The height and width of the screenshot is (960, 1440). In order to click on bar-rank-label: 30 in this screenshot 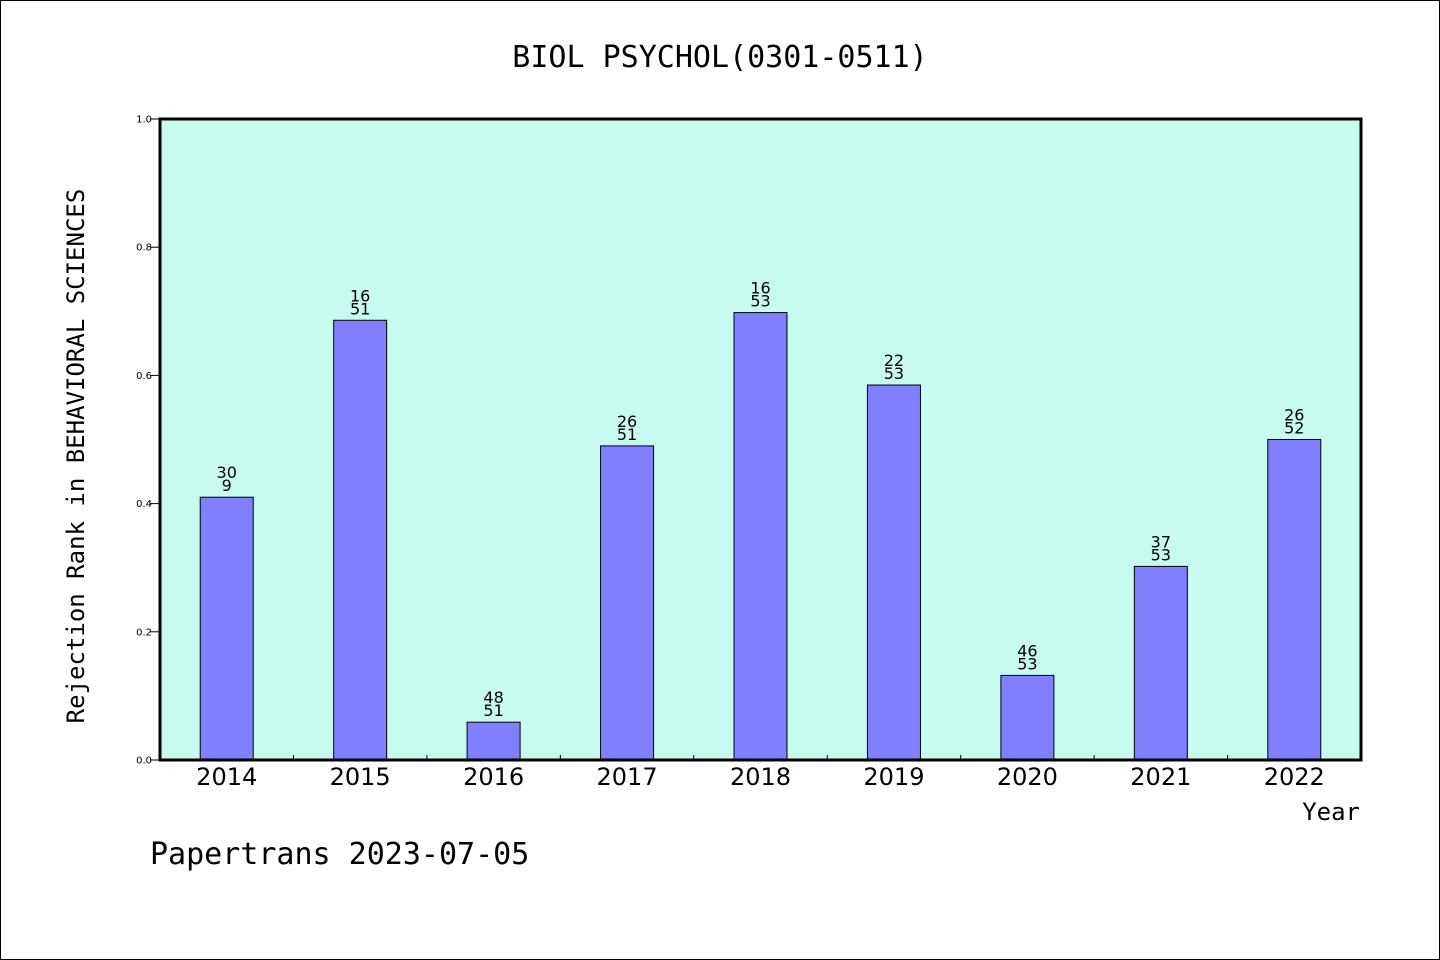, I will do `click(227, 472)`.